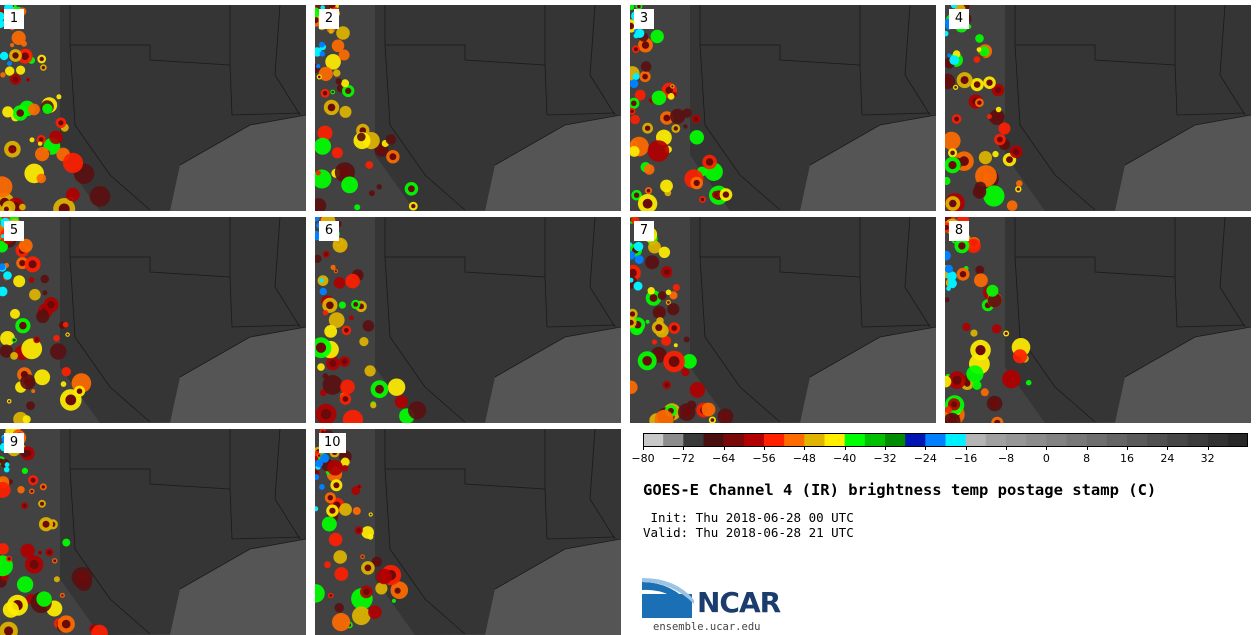 This screenshot has width=1260, height=635. Describe the element at coordinates (153, 532) in the screenshot. I see `stamp-panel: 9` at that location.